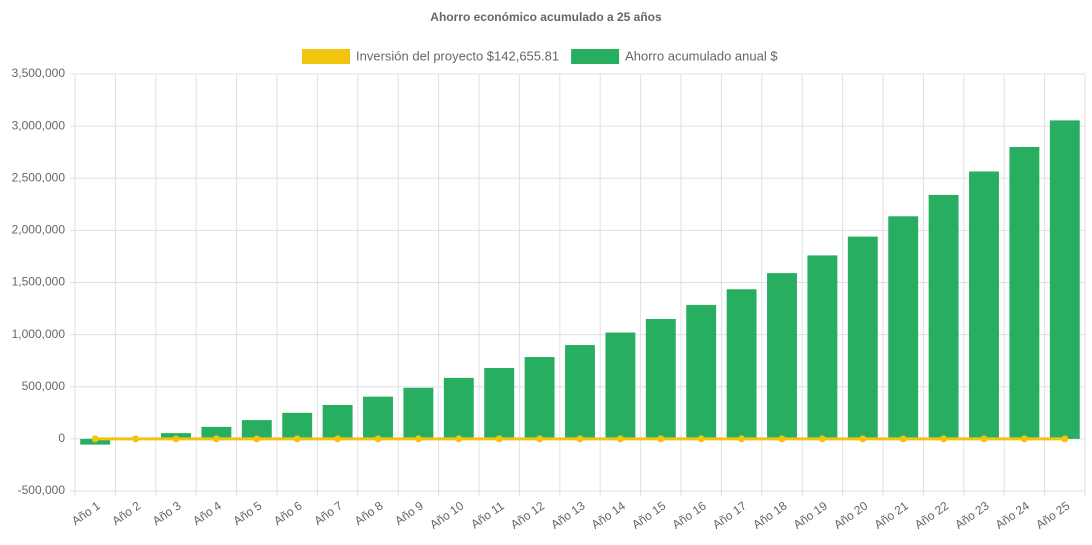  Describe the element at coordinates (86, 513) in the screenshot. I see `x-tick-label: Año 1` at that location.